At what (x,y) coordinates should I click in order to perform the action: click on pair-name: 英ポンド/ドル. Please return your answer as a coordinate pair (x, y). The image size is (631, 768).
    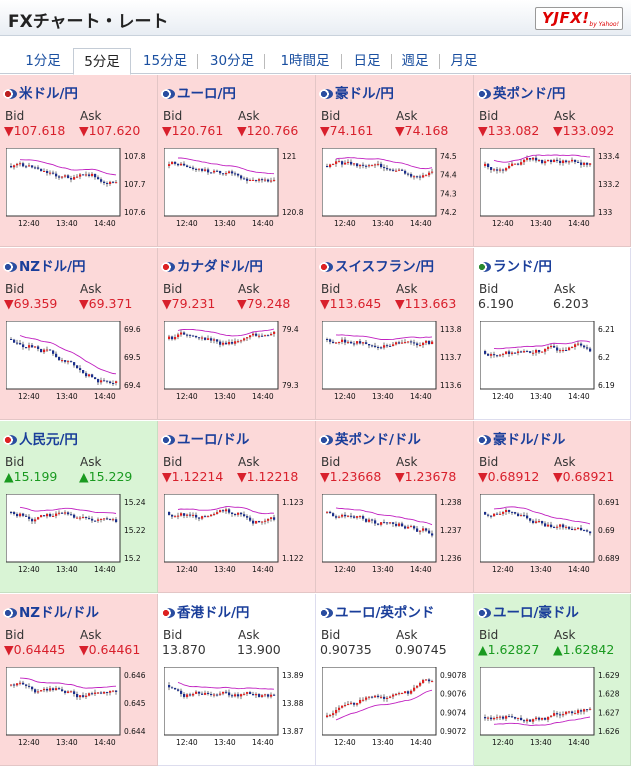
    Looking at the image, I should click on (370, 438).